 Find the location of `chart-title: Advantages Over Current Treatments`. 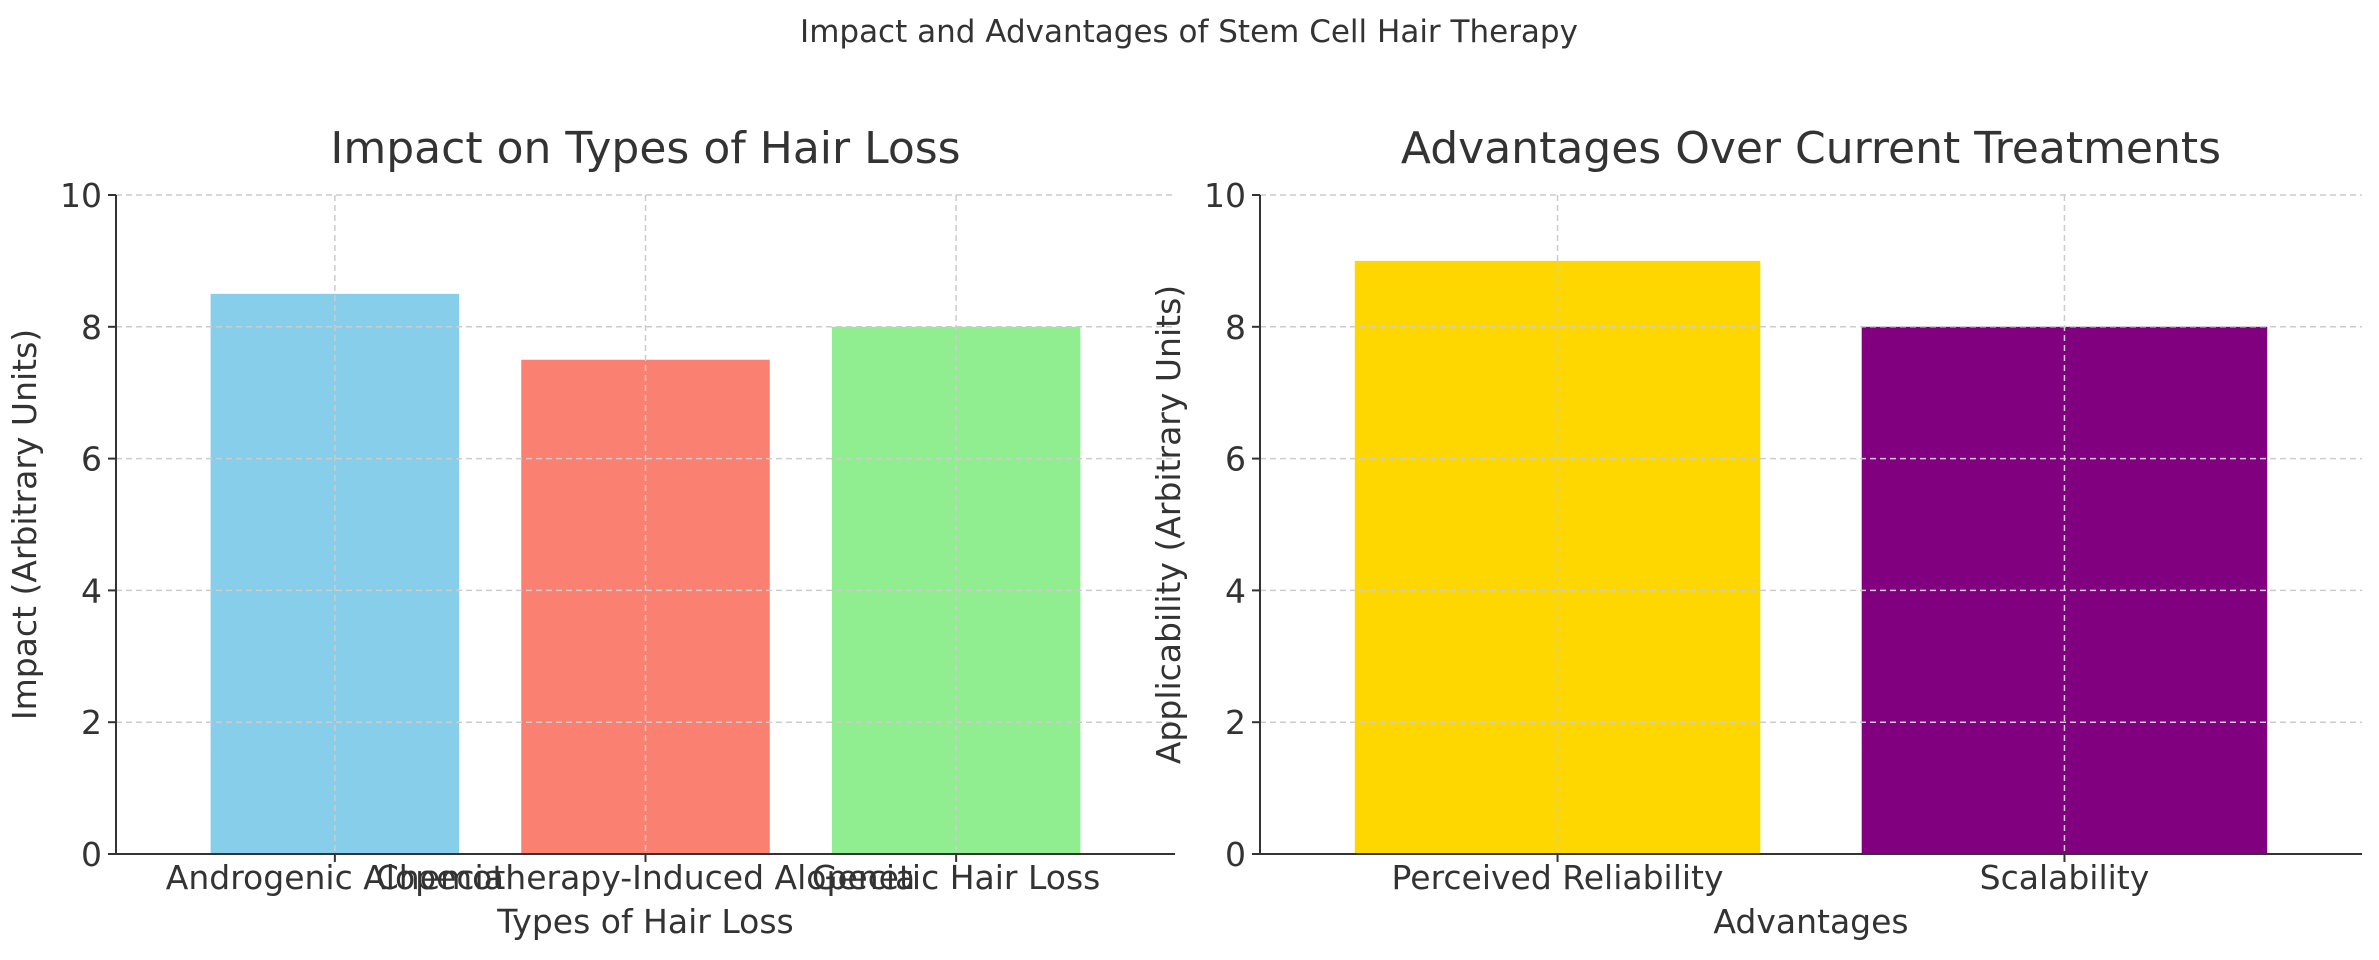

chart-title: Advantages Over Current Treatments is located at coordinates (1811, 148).